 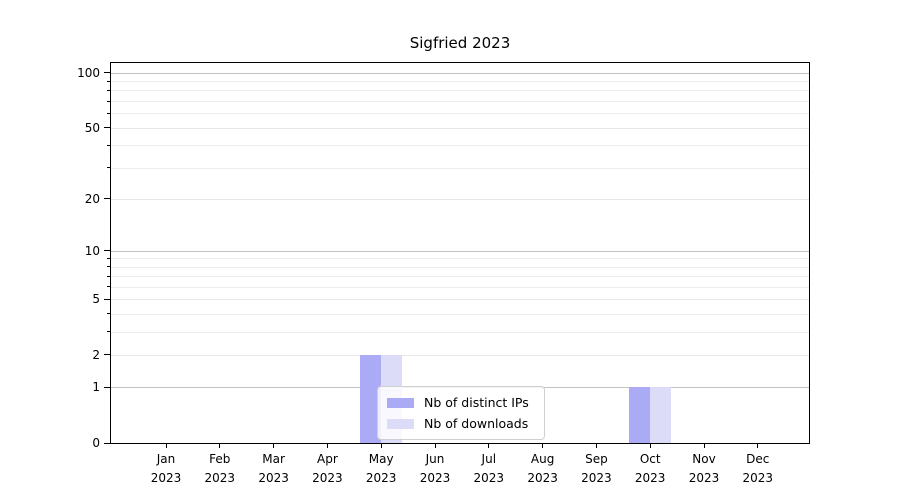 I want to click on x-axis-tick-oct, so click(x=650, y=446).